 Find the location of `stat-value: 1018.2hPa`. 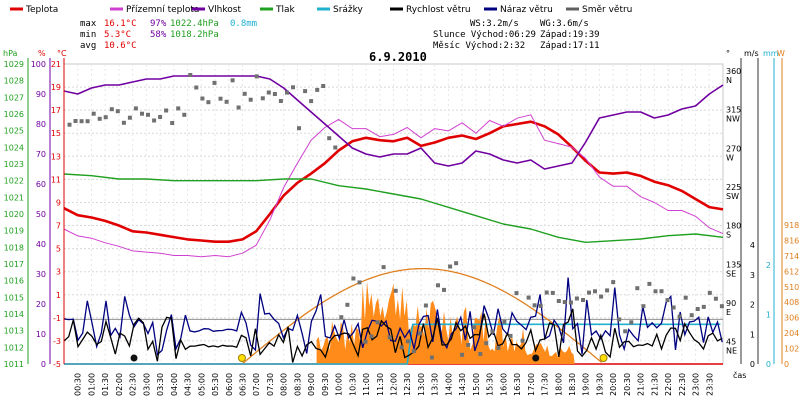

stat-value: 1018.2hPa is located at coordinates (194, 35).